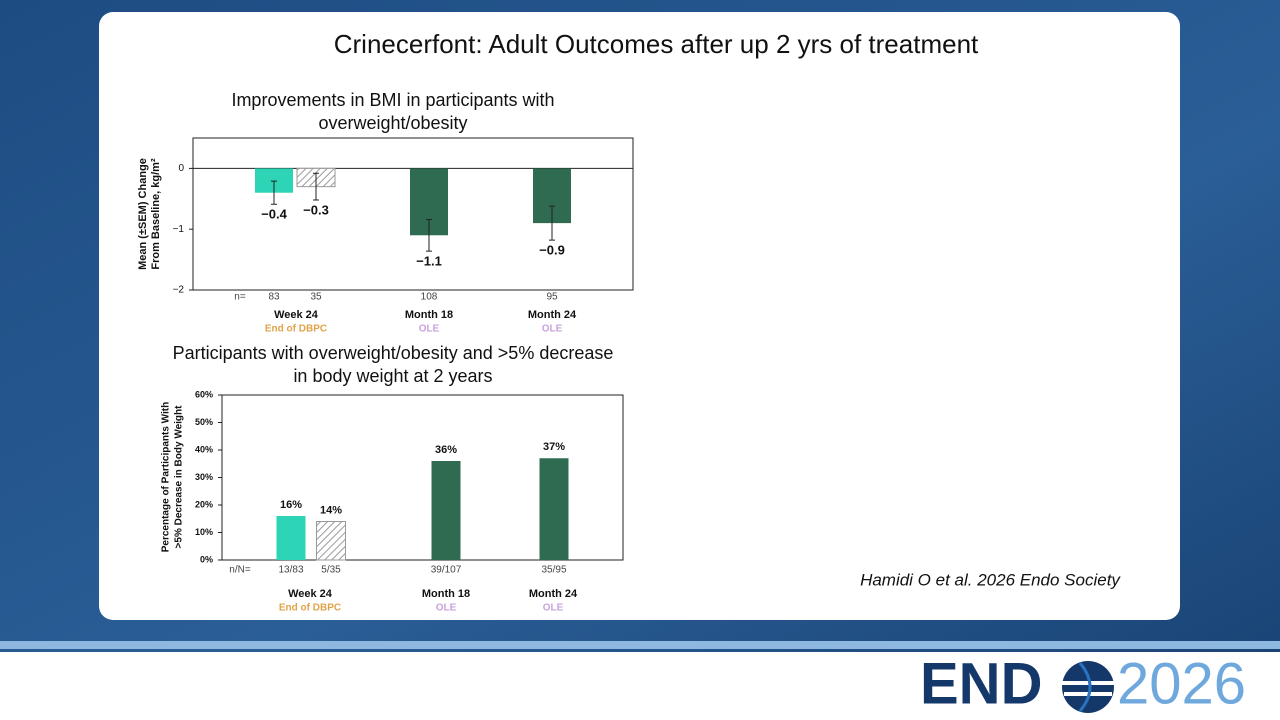 This screenshot has height=720, width=1280. Describe the element at coordinates (204, 477) in the screenshot. I see `y-tick-label: 30%` at that location.